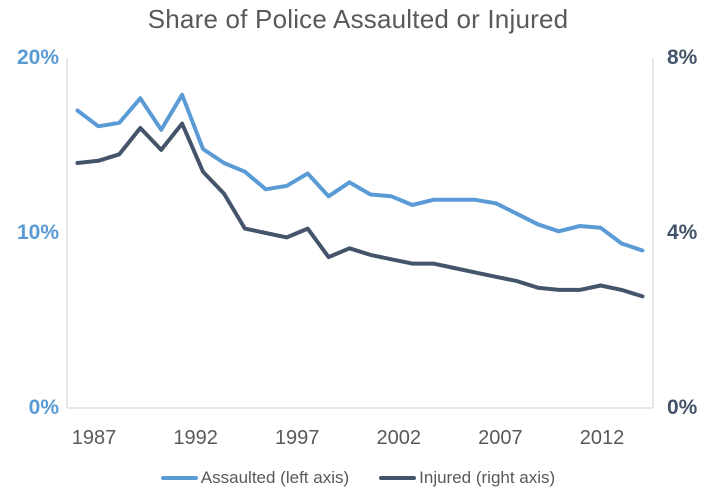 This screenshot has height=502, width=716. What do you see at coordinates (682, 233) in the screenshot?
I see `right-axis-tick-4pct: 4%` at bounding box center [682, 233].